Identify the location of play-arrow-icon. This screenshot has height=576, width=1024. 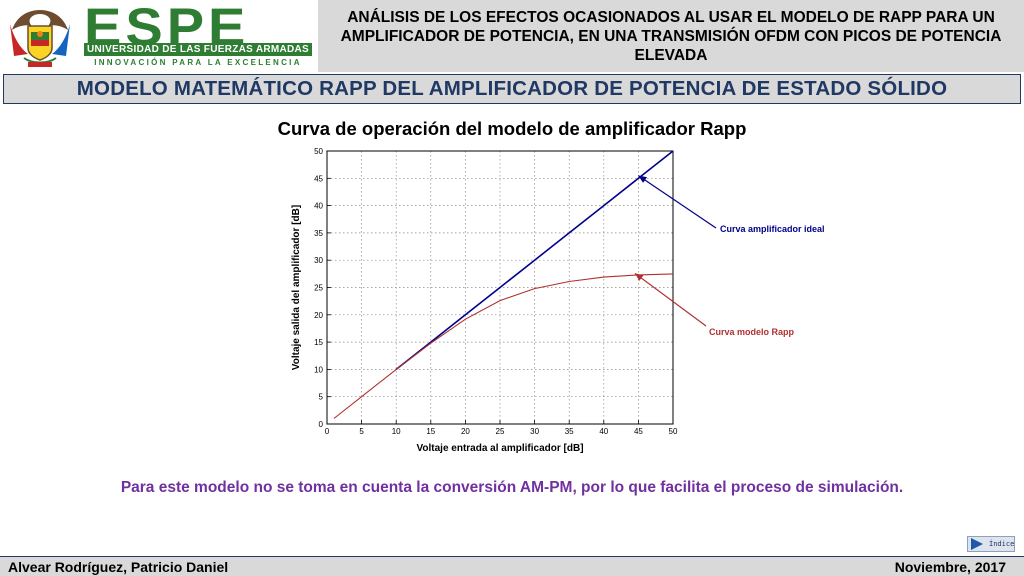
(977, 544).